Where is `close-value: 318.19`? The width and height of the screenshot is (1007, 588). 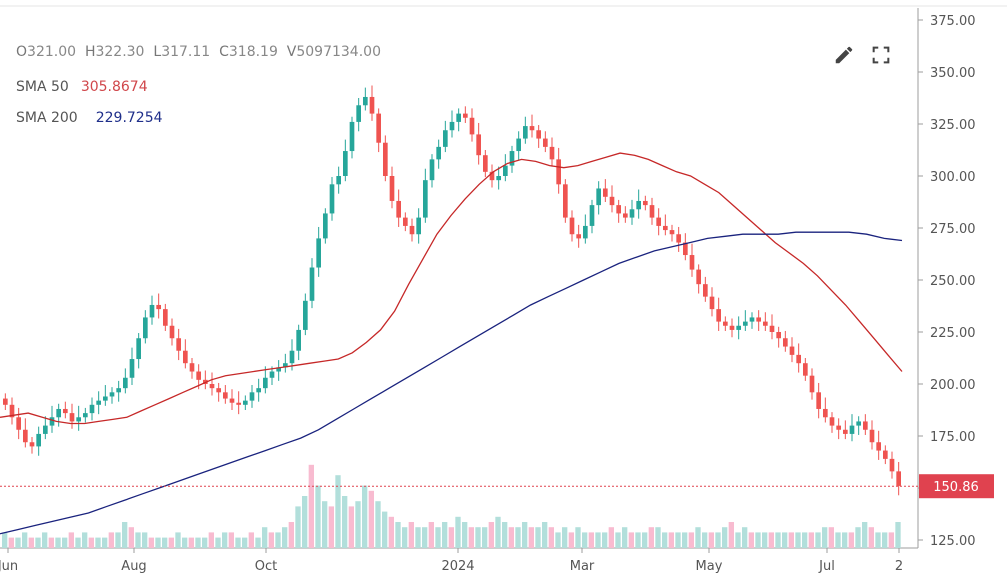
close-value: 318.19 is located at coordinates (253, 52).